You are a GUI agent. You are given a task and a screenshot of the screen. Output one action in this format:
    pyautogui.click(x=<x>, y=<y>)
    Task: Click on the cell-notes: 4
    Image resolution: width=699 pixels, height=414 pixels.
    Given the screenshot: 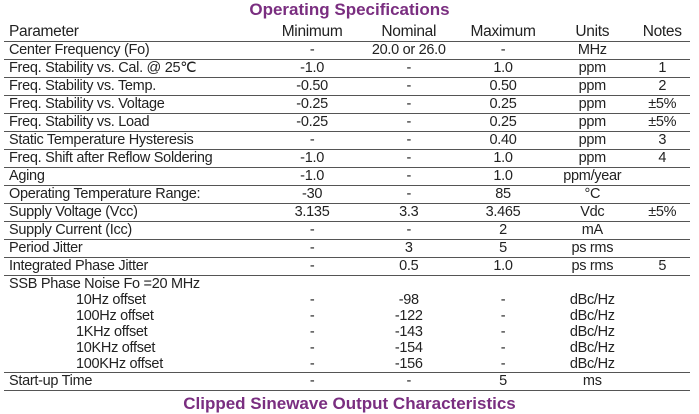 What is the action you would take?
    pyautogui.click(x=662, y=158)
    